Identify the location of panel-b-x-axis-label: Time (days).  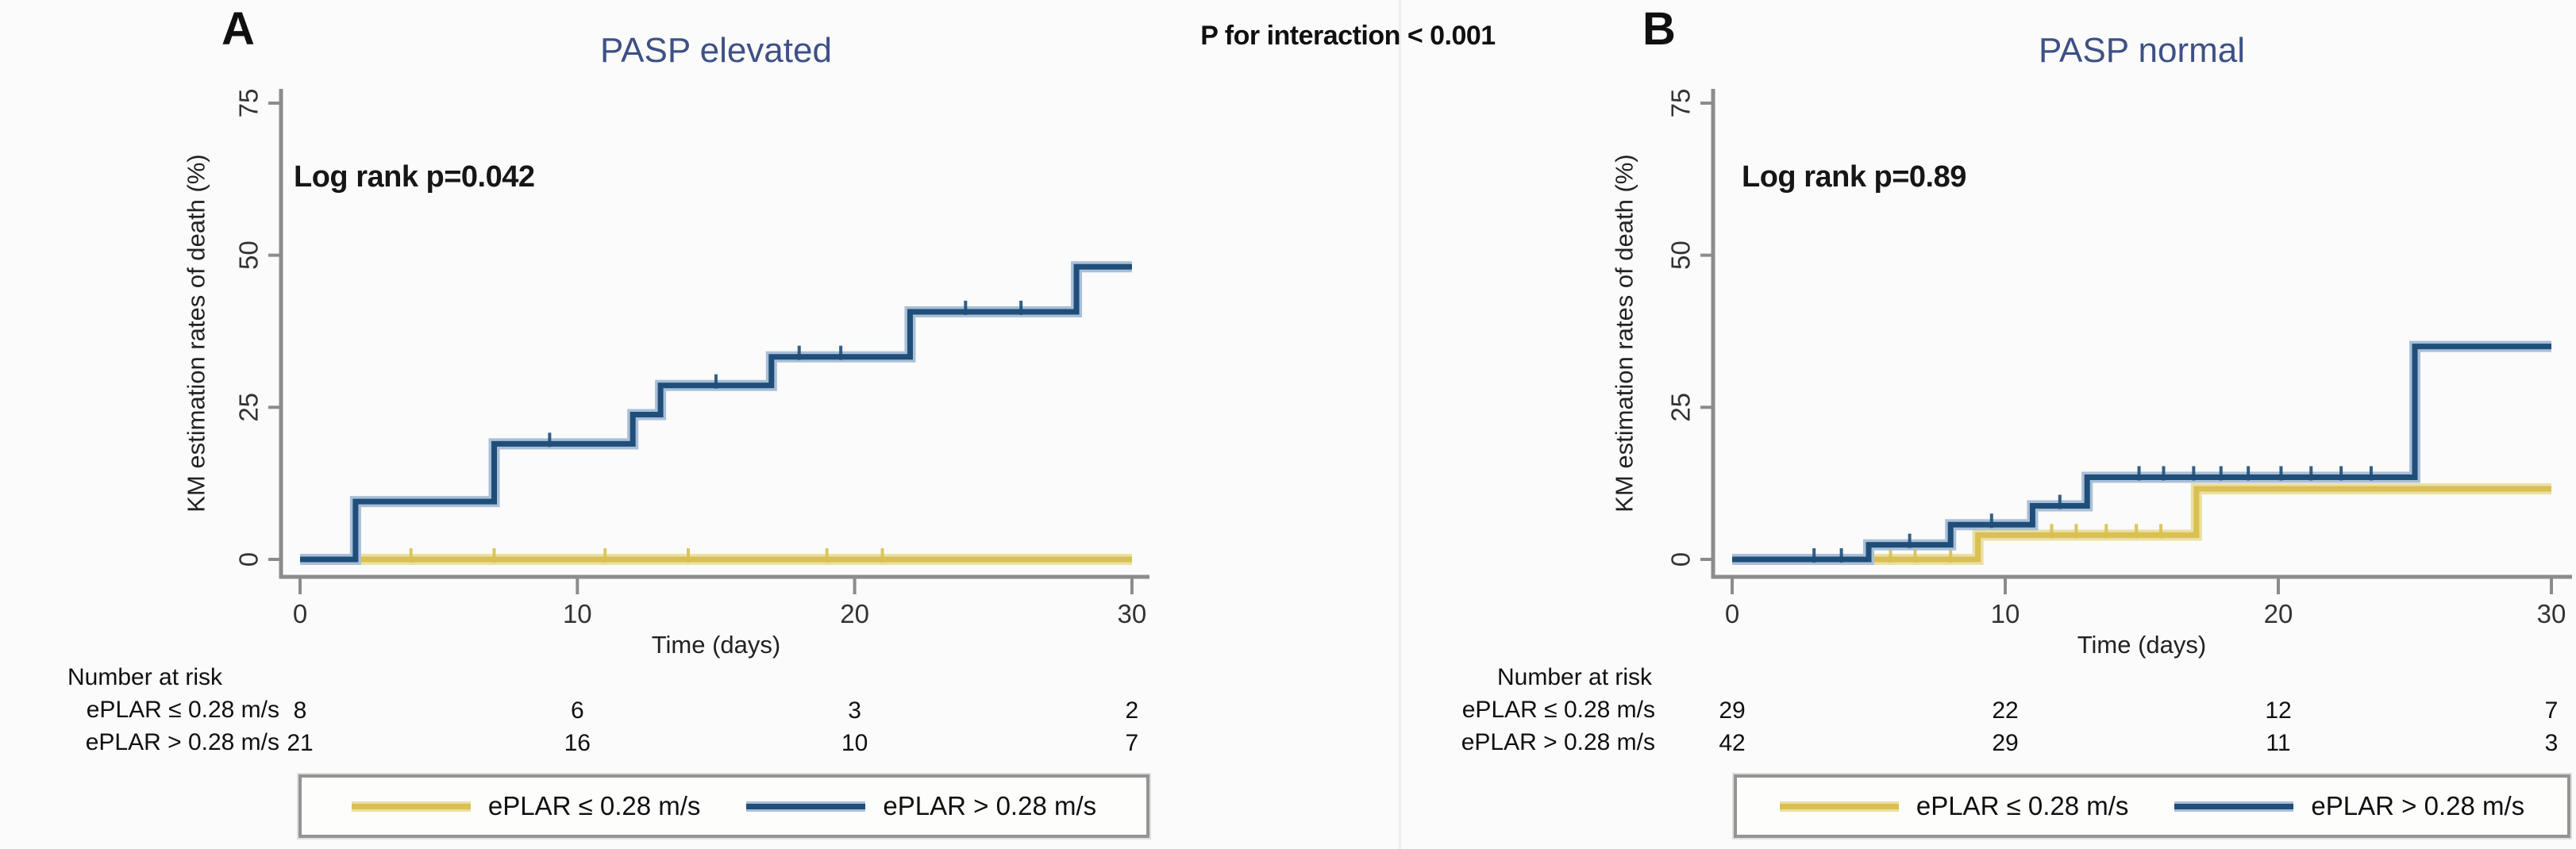
(2142, 645).